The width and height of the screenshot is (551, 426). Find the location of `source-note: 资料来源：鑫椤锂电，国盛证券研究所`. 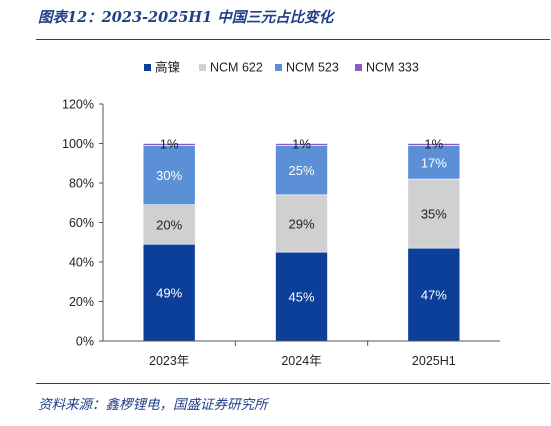

source-note: 资料来源：鑫椤锂电，国盛证券研究所 is located at coordinates (153, 405).